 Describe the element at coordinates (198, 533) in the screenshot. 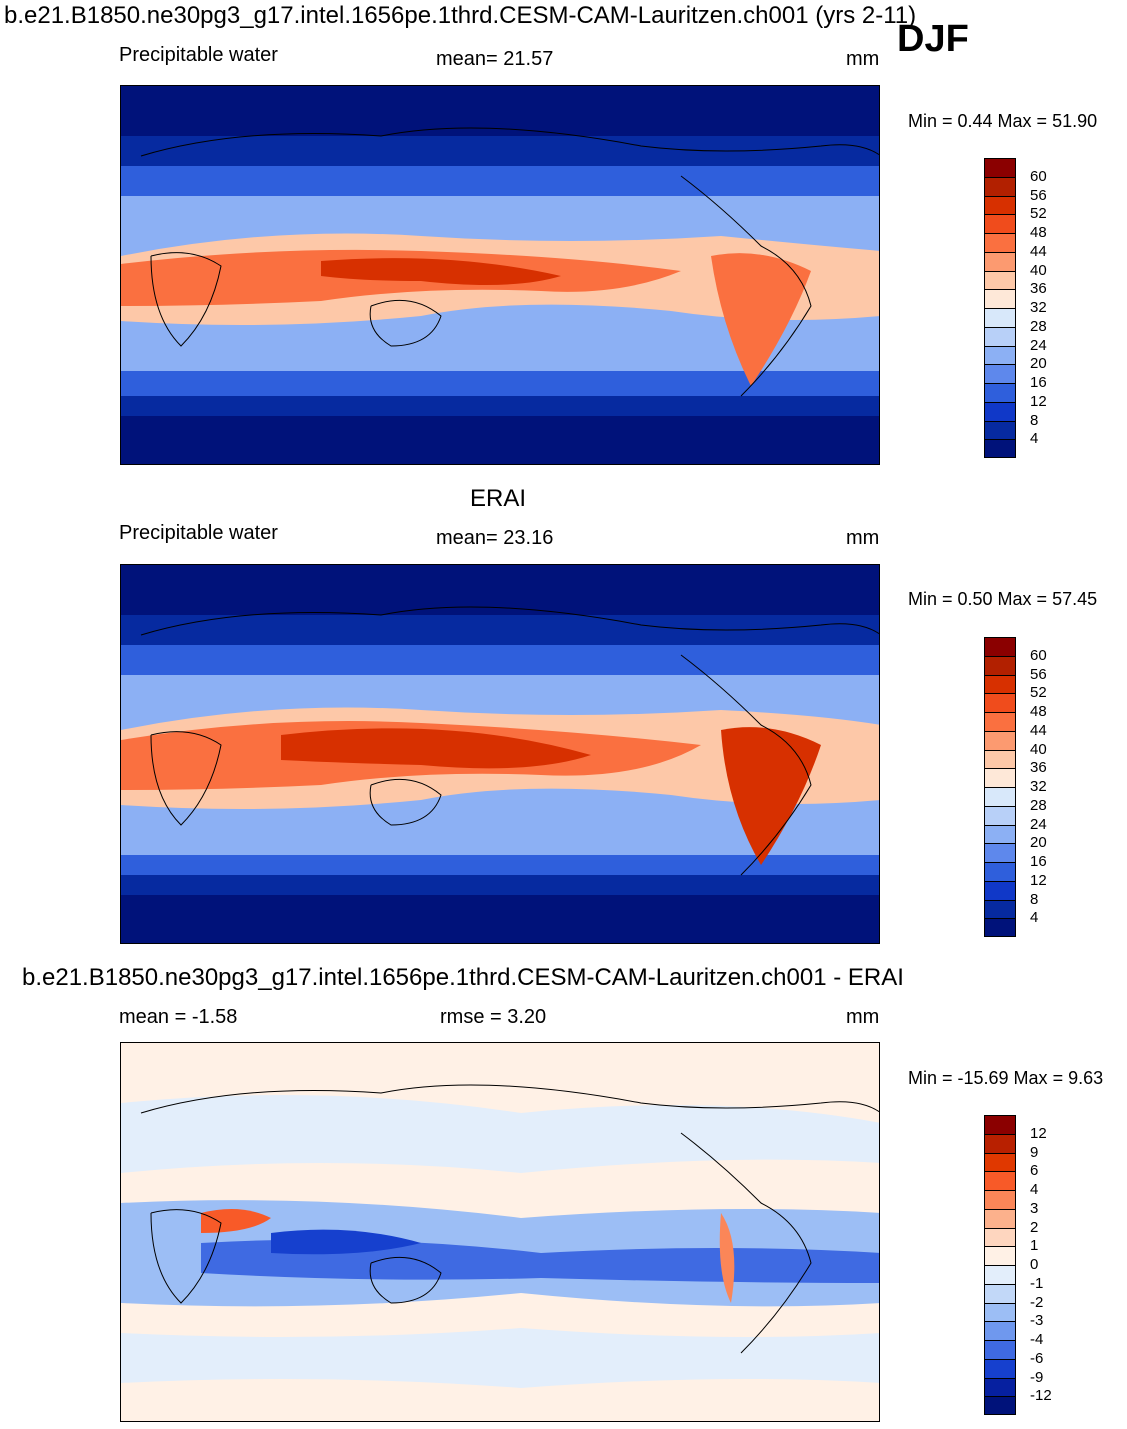

I see `panel2-variable: Precipitable water` at that location.